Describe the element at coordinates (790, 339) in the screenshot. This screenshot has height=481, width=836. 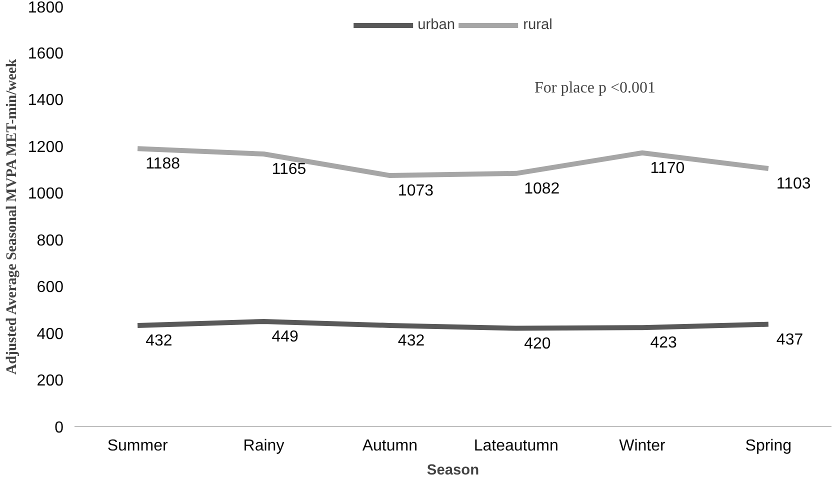
I see `data-label: 437` at that location.